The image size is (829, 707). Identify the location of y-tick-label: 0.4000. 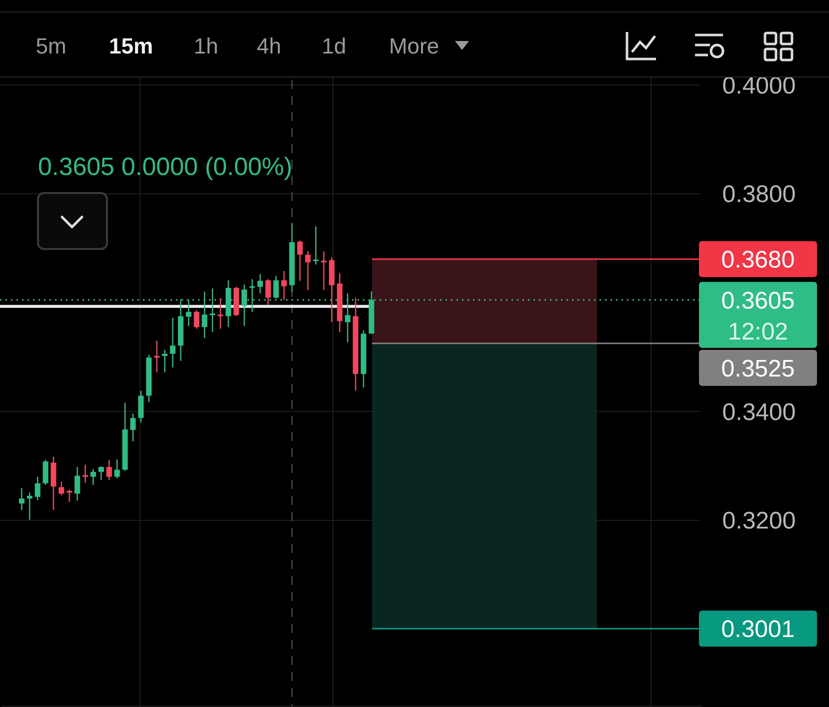
(759, 86).